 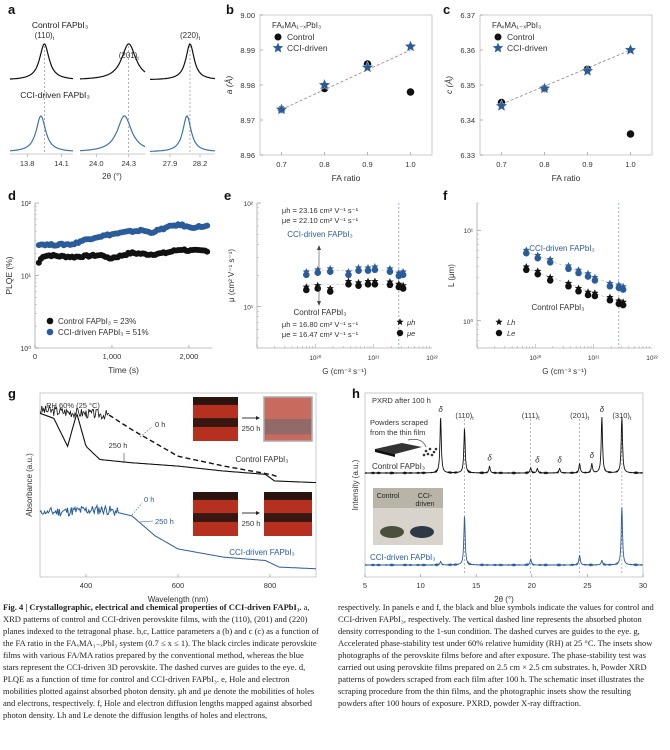 I want to click on panel-letter-c: c, so click(x=447, y=9).